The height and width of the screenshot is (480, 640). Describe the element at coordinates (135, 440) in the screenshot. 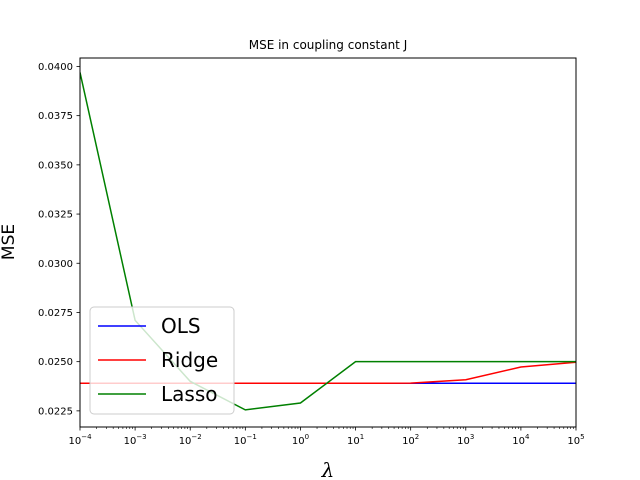

I see `x-tick-label: 10⁻³` at that location.